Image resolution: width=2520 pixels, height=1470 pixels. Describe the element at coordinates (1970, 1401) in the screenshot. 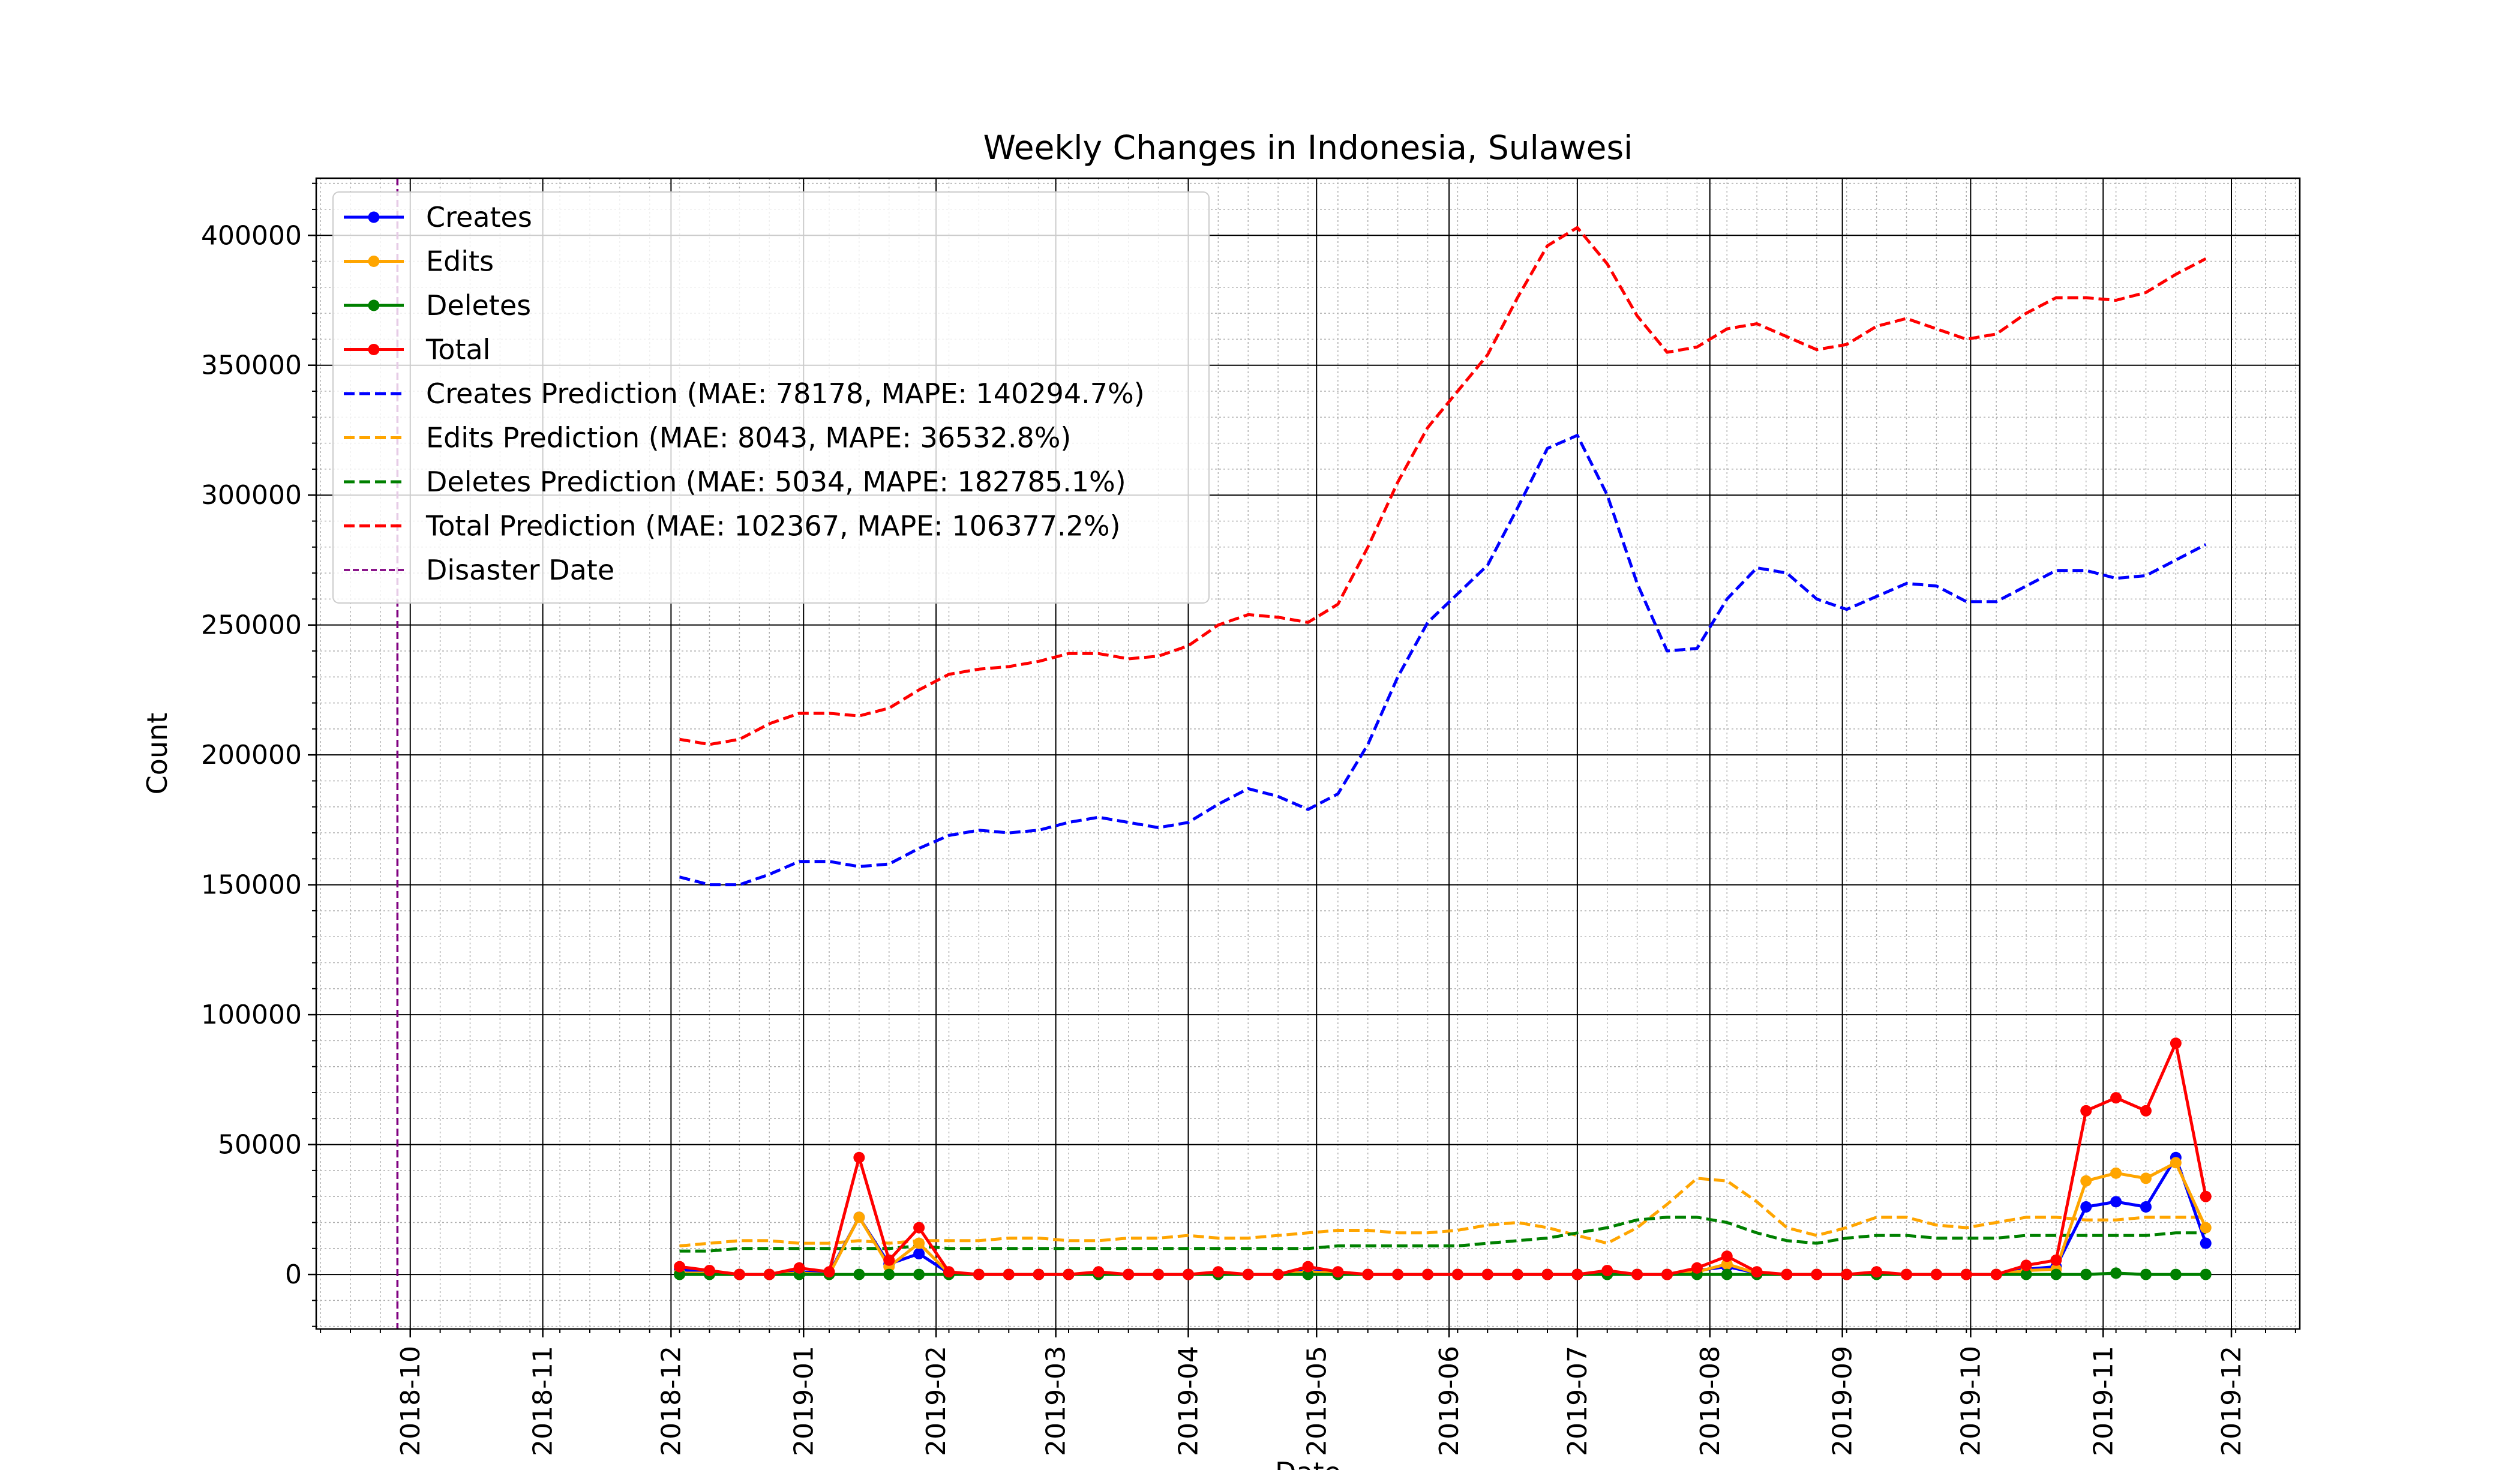

I see `x-tick-label: 2019-10` at that location.